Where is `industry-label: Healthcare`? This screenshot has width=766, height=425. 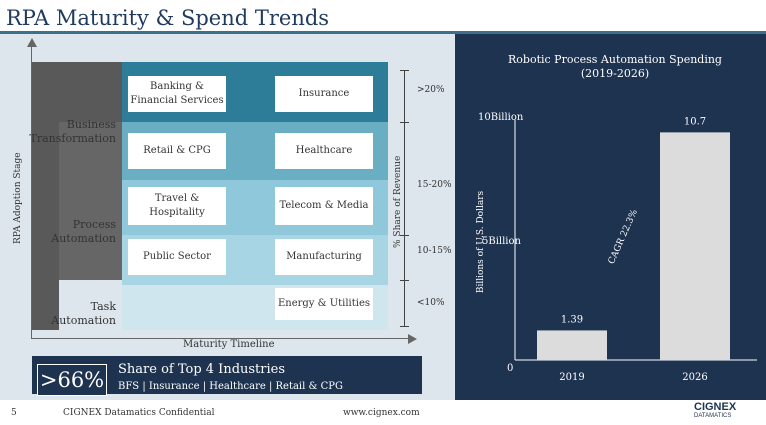 industry-label: Healthcare is located at coordinates (324, 150).